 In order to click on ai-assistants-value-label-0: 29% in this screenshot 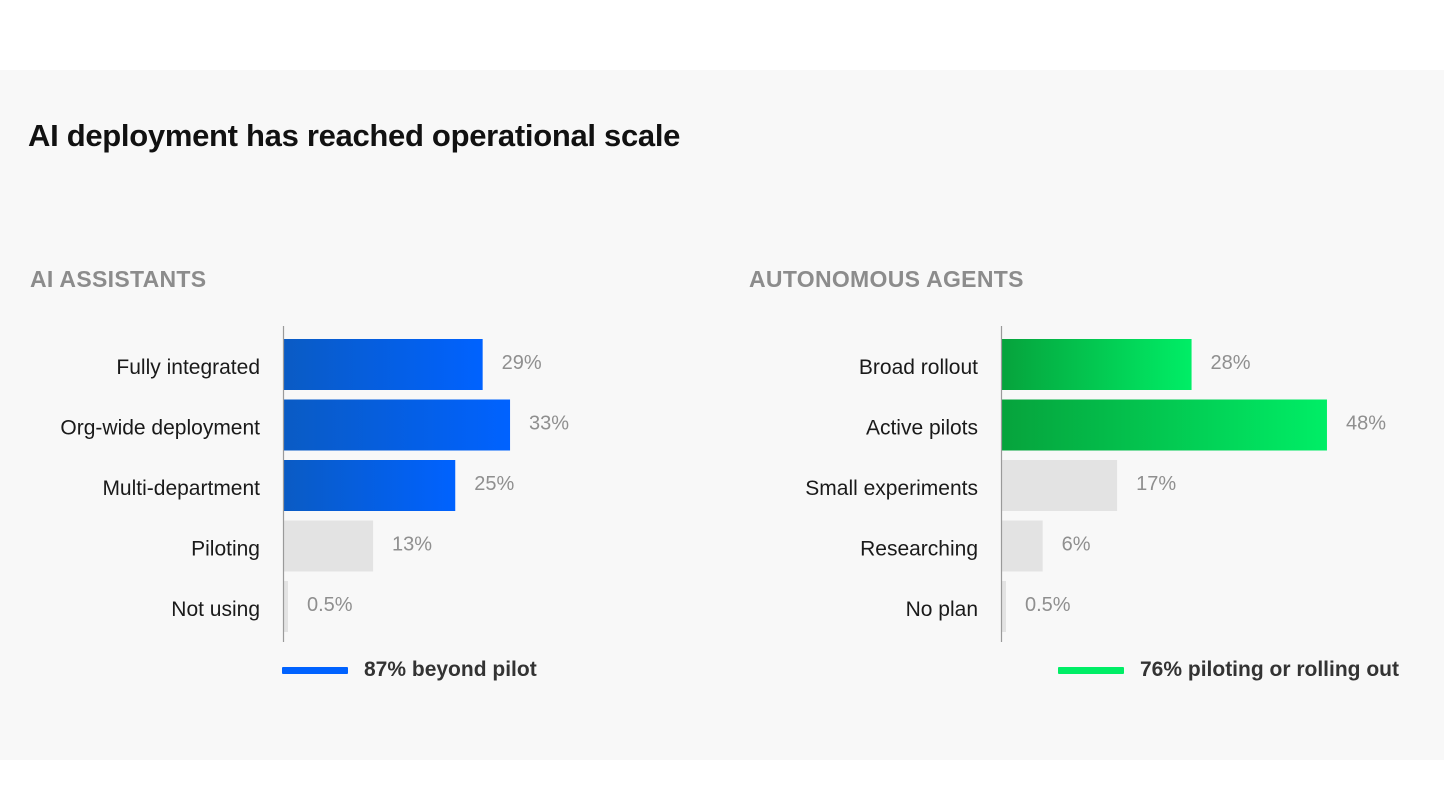, I will do `click(522, 363)`.